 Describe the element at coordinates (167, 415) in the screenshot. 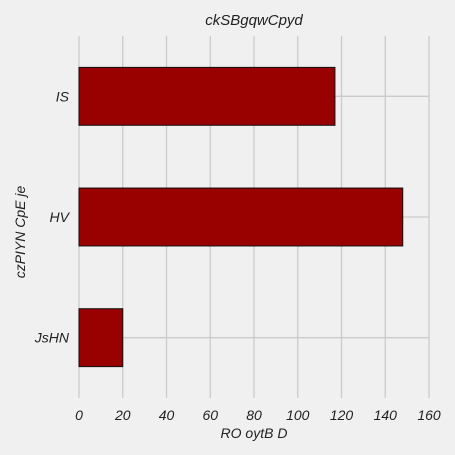

I see `x-tick-label: 40` at that location.